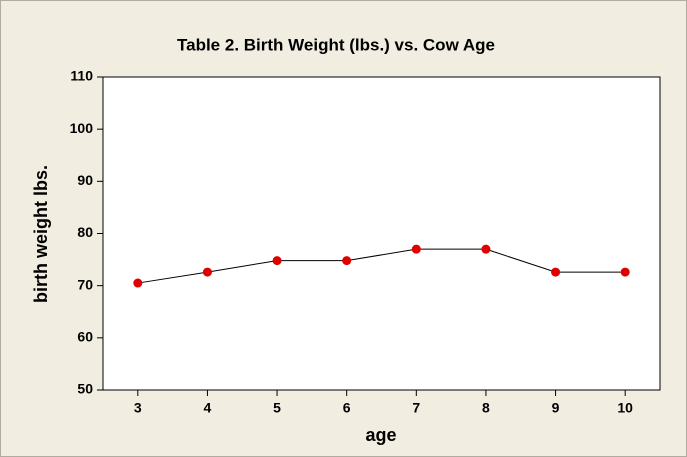 The width and height of the screenshot is (687, 457). I want to click on y-tick-label: 80, so click(85, 232).